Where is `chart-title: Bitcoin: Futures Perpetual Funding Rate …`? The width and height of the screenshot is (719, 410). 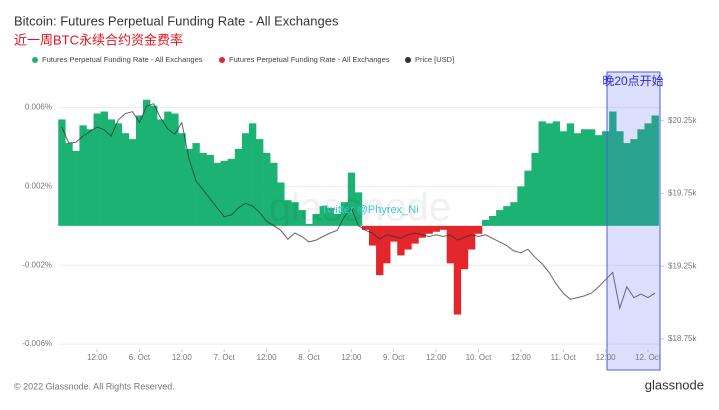
chart-title: Bitcoin: Futures Perpetual Funding Rate … is located at coordinates (176, 20).